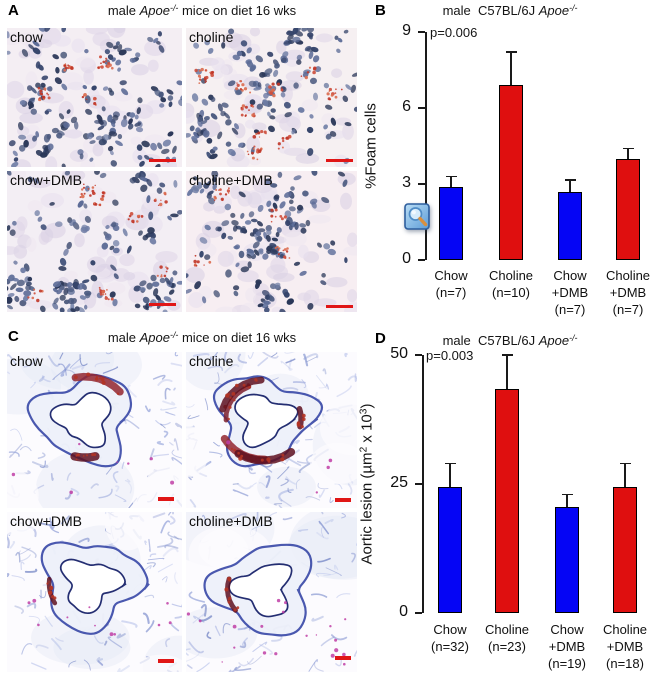  I want to click on micrograph-foam-choline: choline, so click(271, 97).